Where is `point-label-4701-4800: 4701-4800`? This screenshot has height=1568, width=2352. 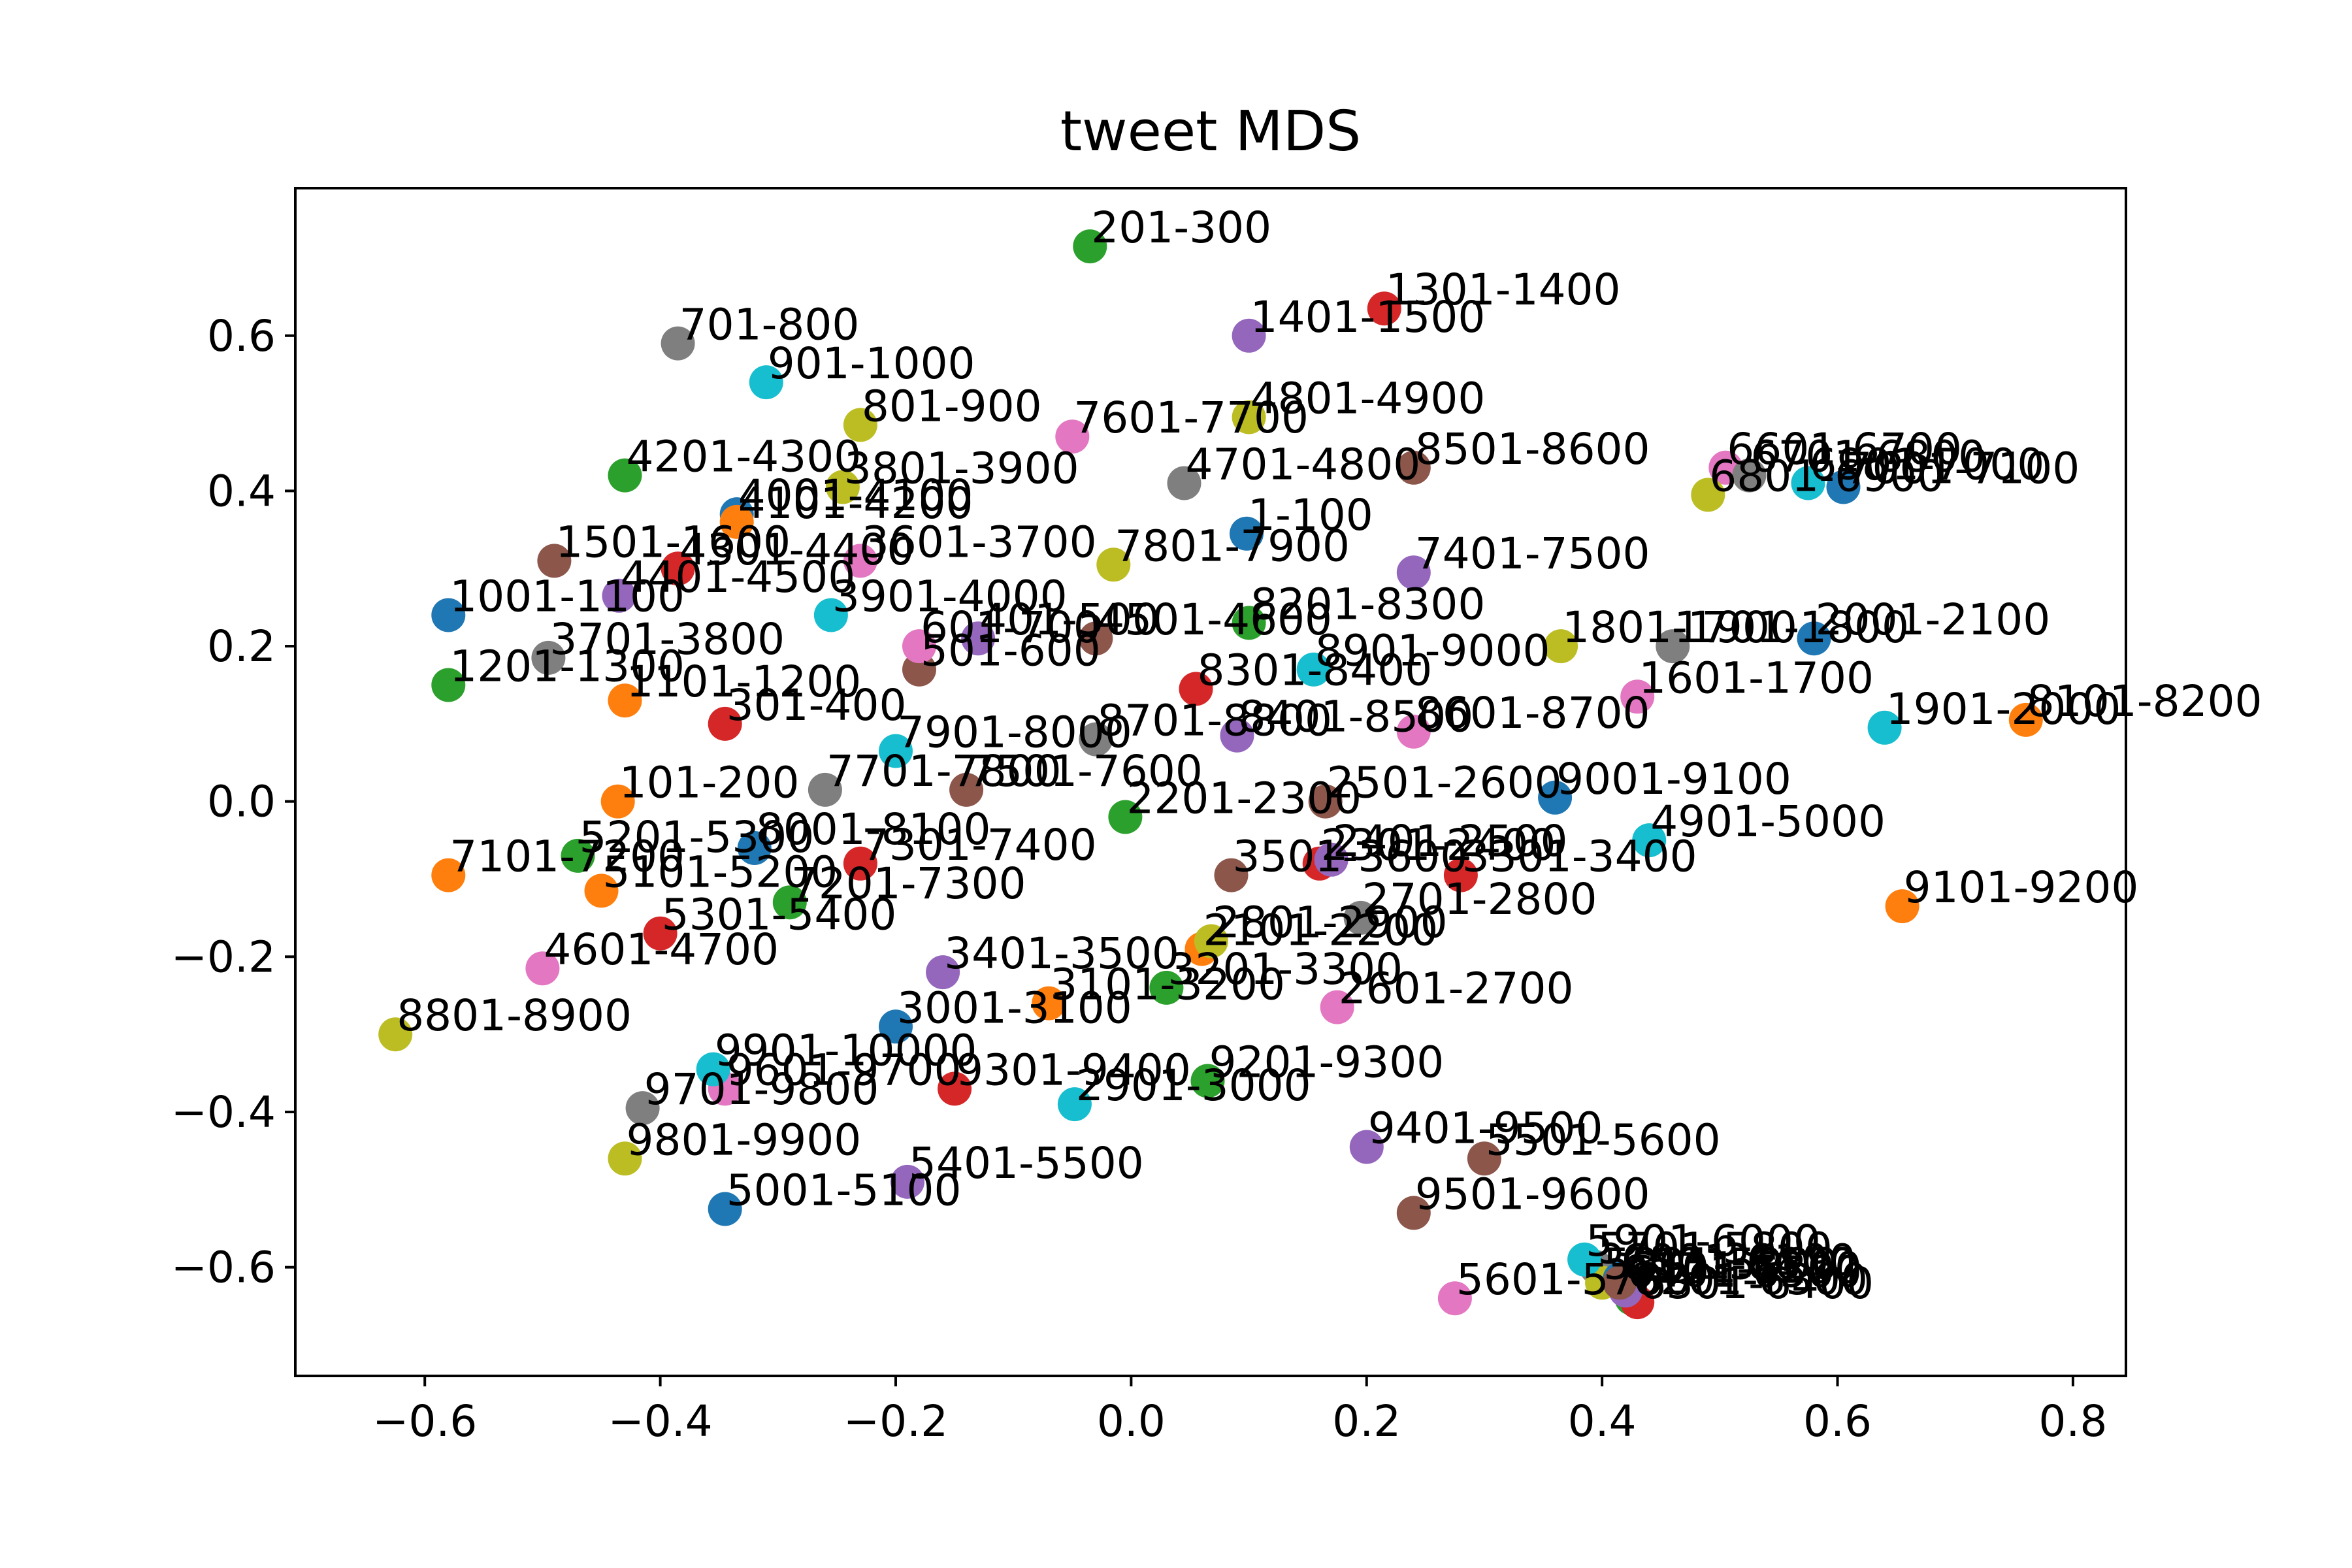
point-label-4701-4800: 4701-4800 is located at coordinates (1303, 465).